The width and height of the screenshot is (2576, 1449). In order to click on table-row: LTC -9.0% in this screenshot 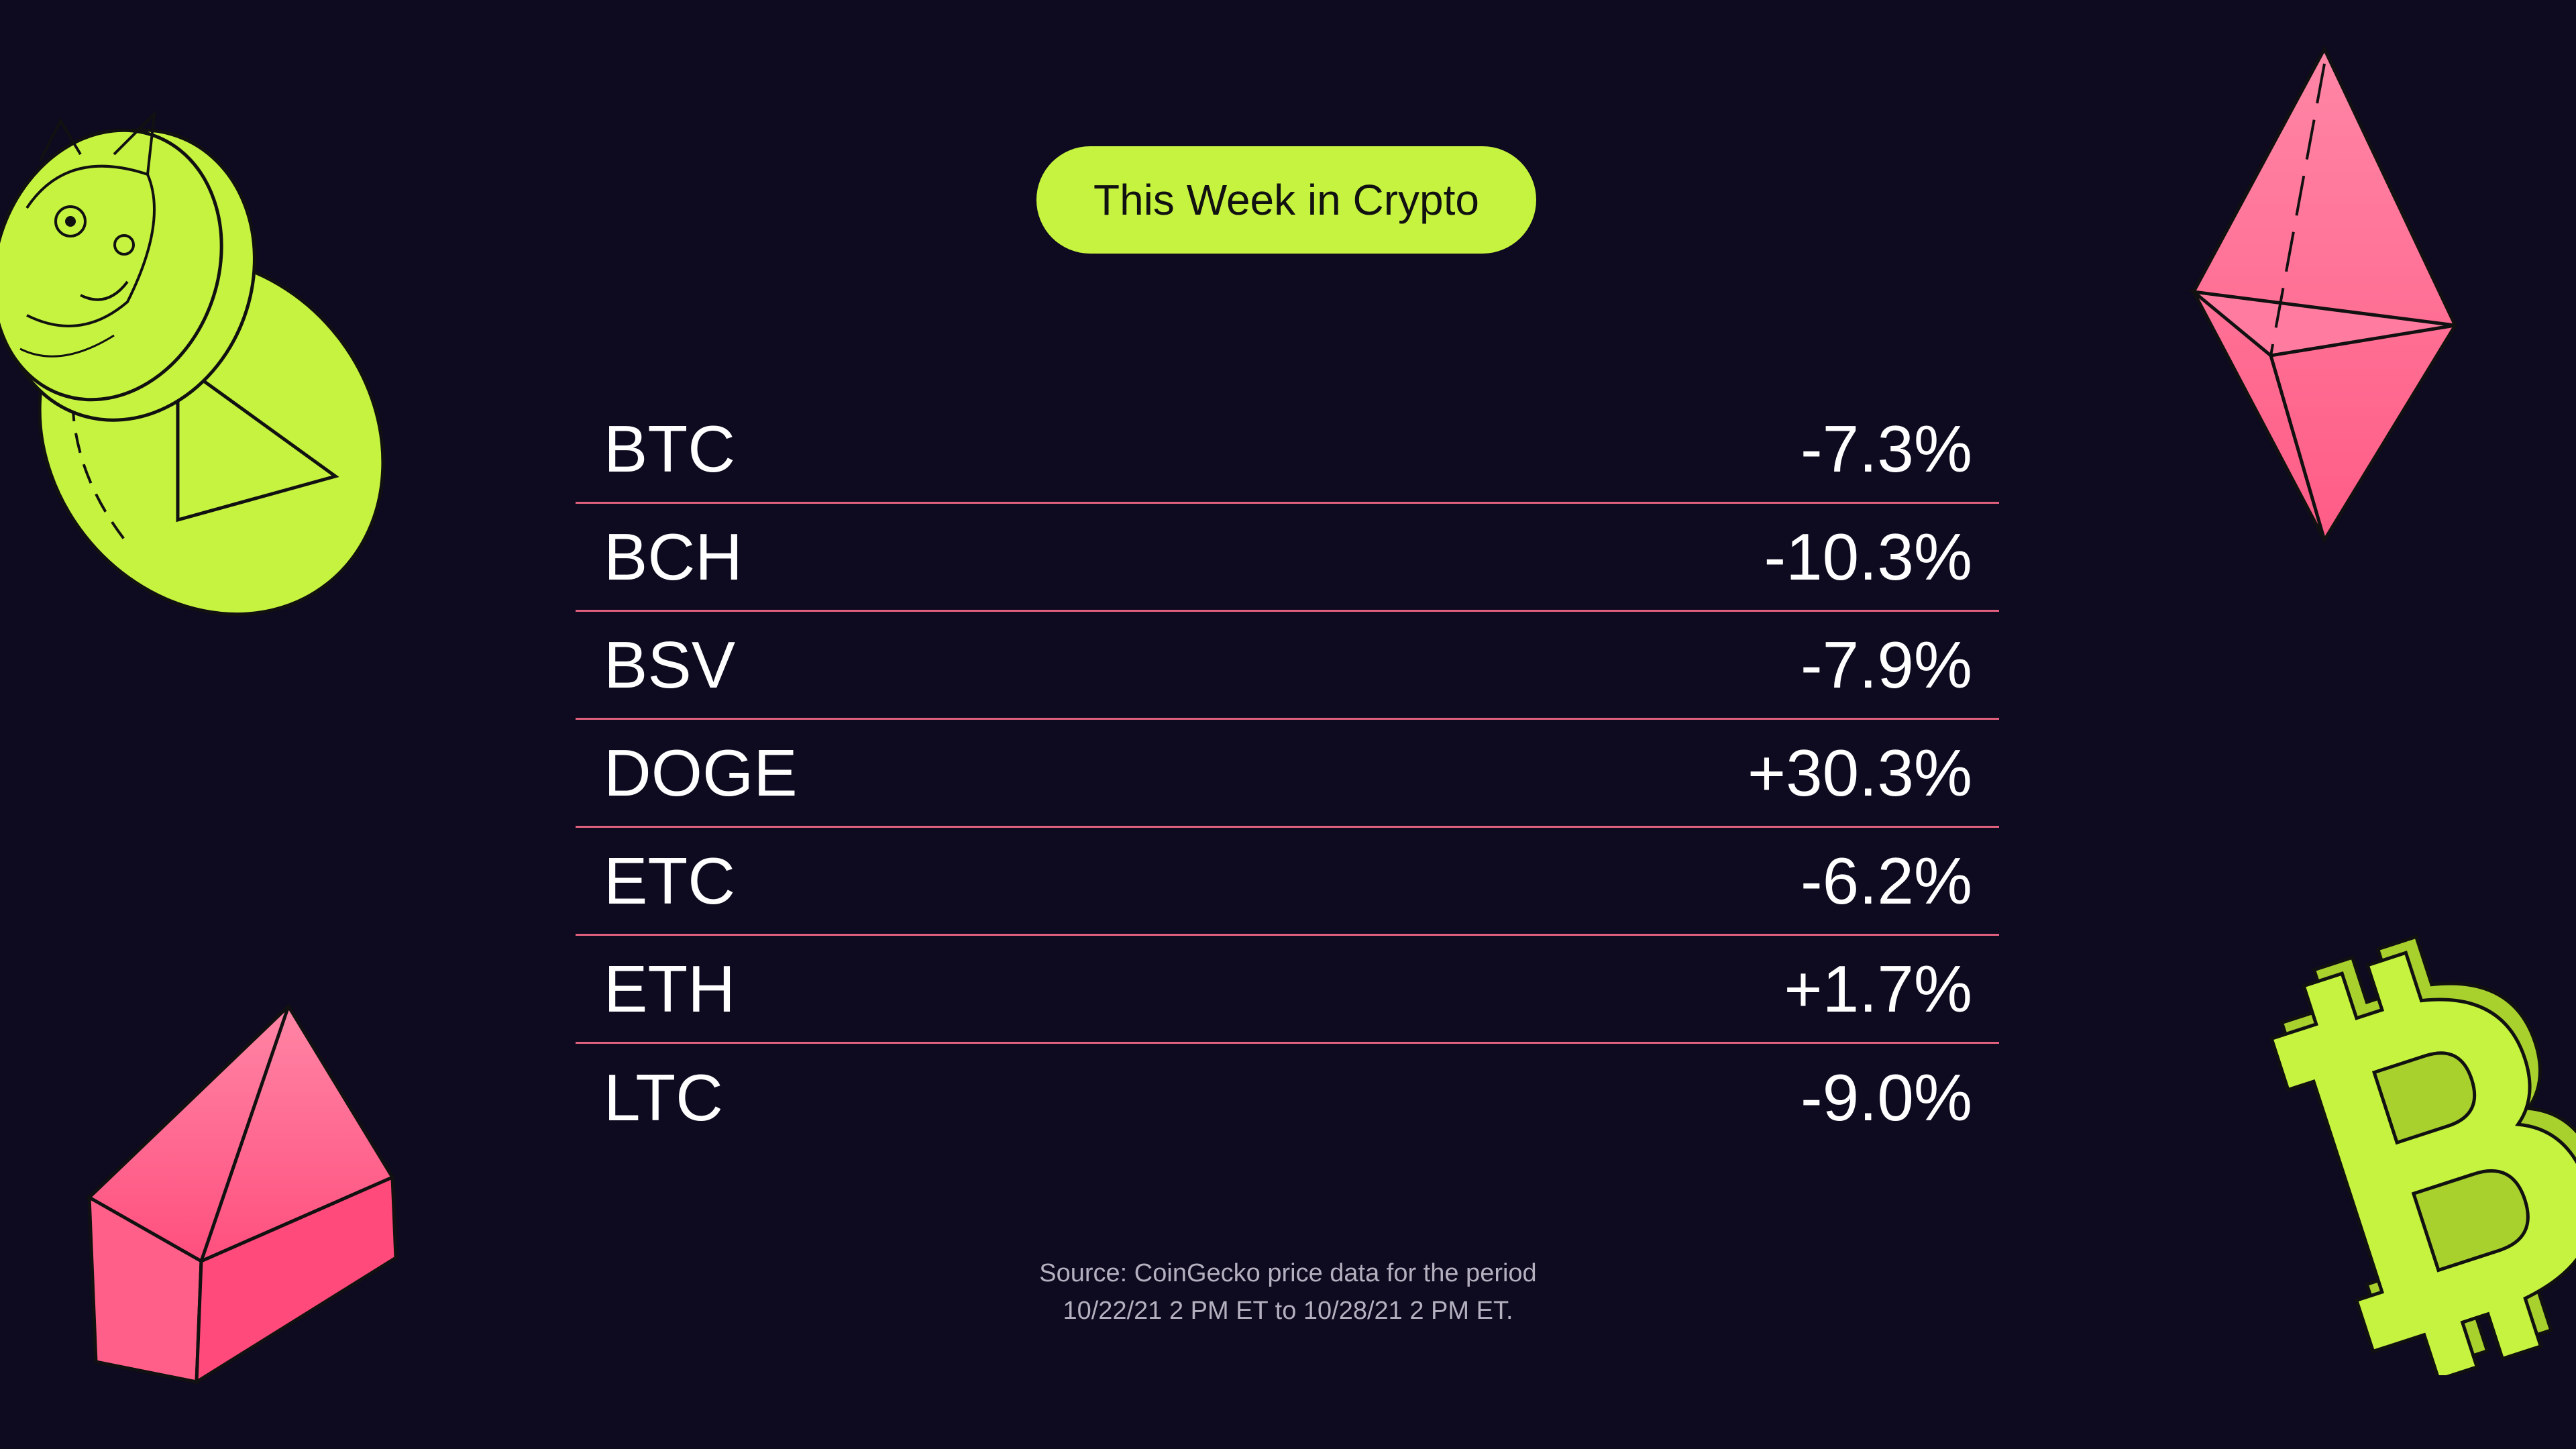, I will do `click(1287, 1098)`.